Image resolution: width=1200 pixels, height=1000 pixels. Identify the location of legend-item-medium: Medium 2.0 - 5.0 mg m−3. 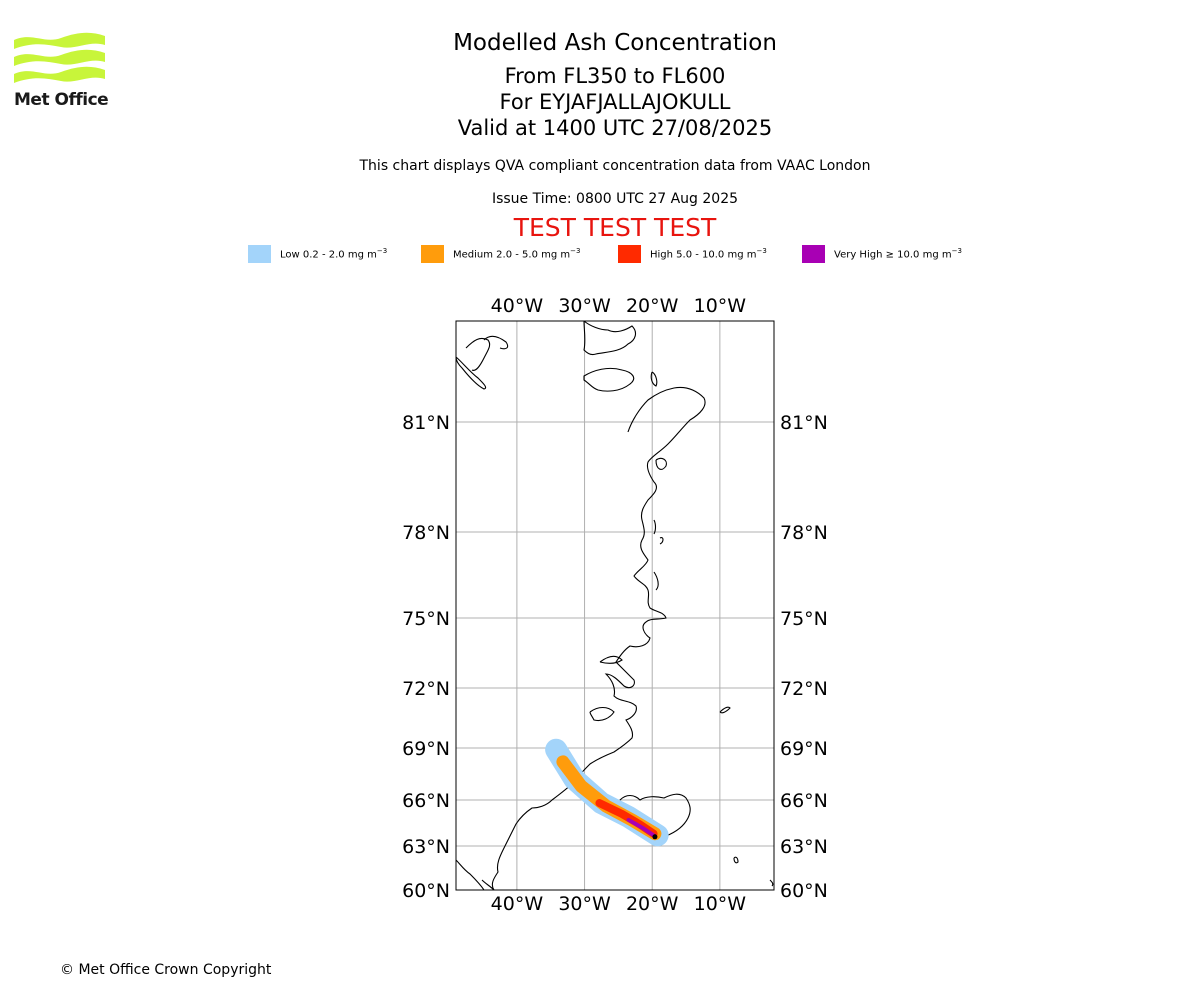
(500, 254).